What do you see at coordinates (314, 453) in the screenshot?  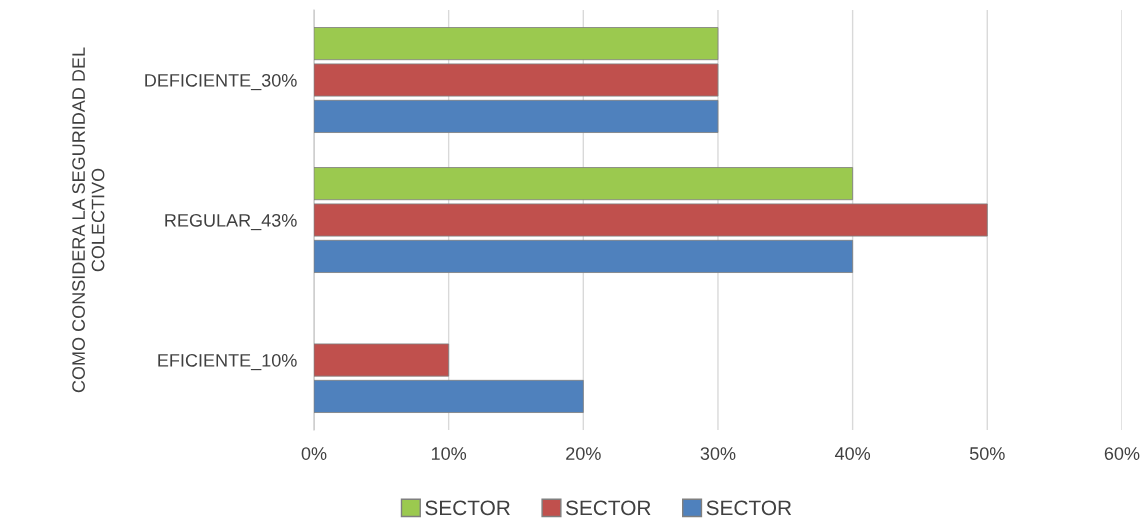 I see `x-tick-label: 0%` at bounding box center [314, 453].